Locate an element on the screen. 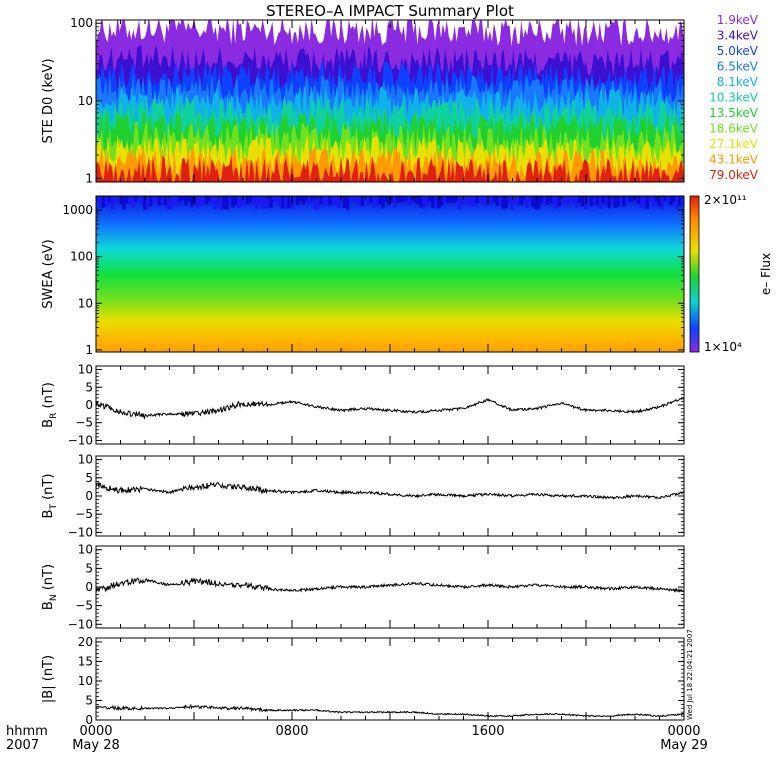 This screenshot has height=780, width=780. colorbar-max-label: 2×10¹¹ is located at coordinates (725, 200).